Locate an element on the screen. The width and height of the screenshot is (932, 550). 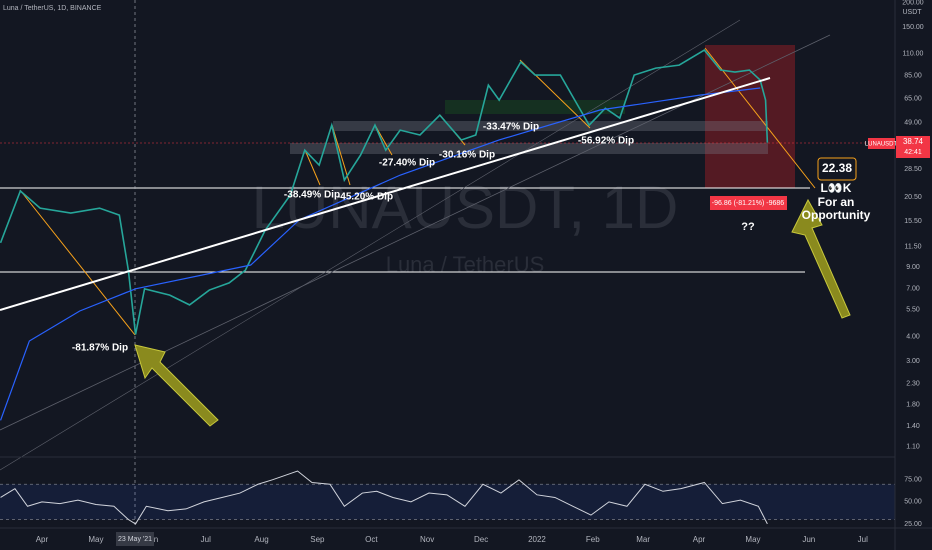
y-tick-label: 49.00 is located at coordinates (913, 122).